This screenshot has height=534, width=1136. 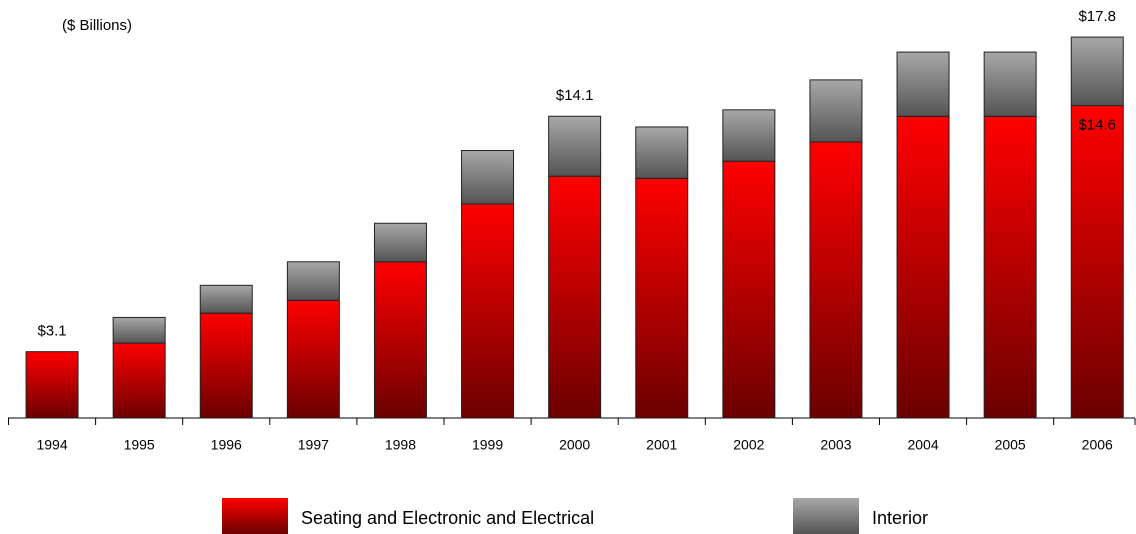 What do you see at coordinates (139, 445) in the screenshot?
I see `x-tick-label: 1995` at bounding box center [139, 445].